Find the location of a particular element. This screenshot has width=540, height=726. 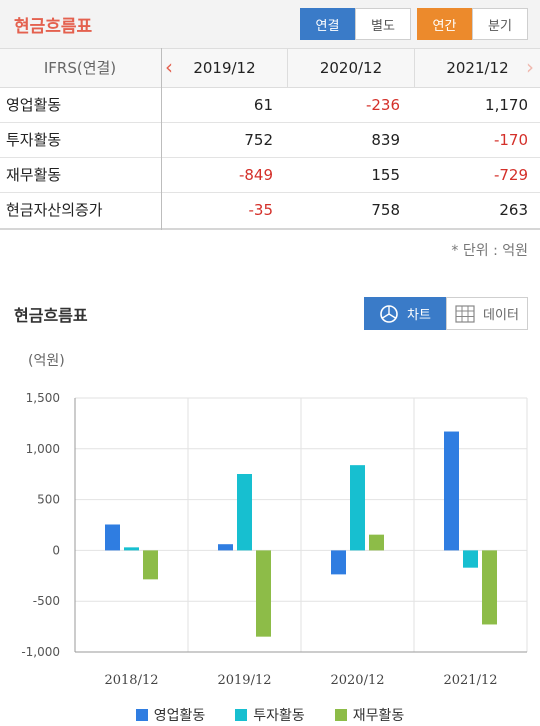

legend-item: 재무활동 is located at coordinates (369, 715).